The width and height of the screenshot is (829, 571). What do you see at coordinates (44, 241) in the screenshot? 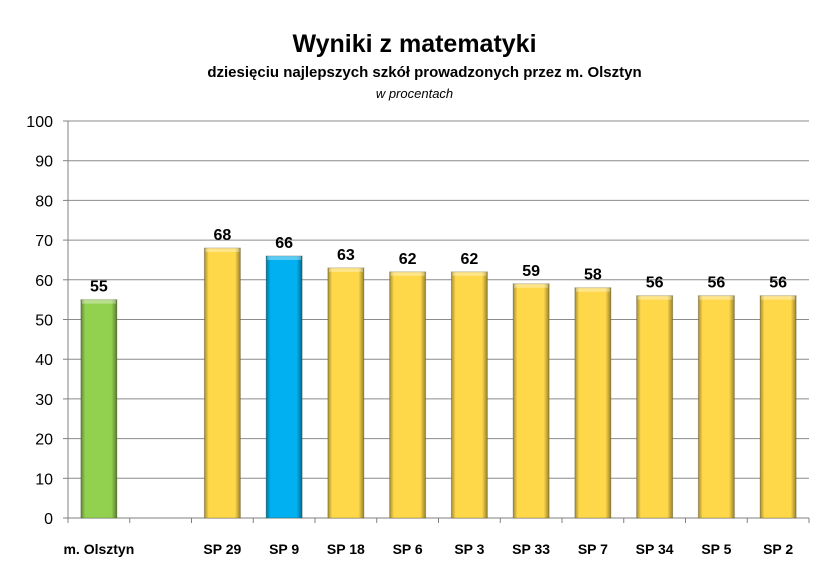
I see `y-tick-label: 70` at bounding box center [44, 241].